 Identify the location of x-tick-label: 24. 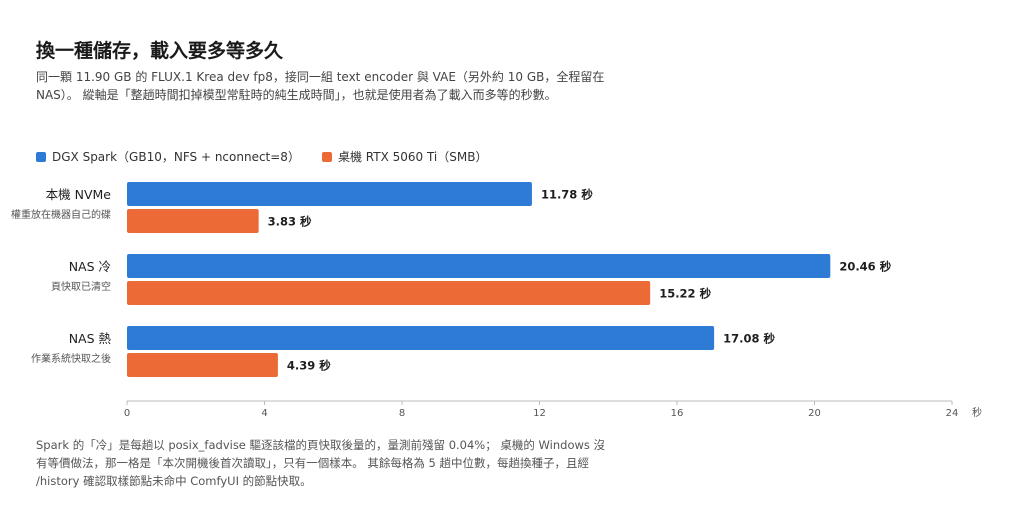
(952, 413).